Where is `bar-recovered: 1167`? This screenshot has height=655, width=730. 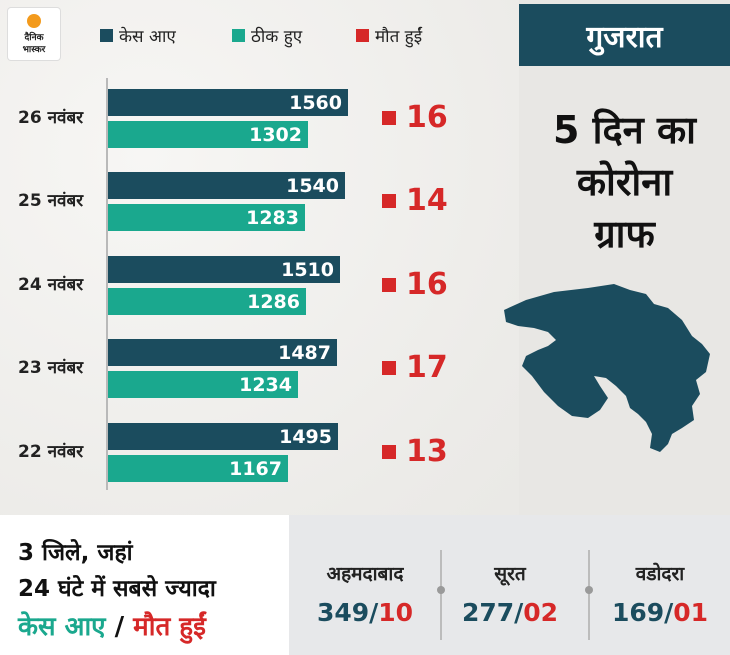
bar-recovered: 1167 is located at coordinates (198, 468).